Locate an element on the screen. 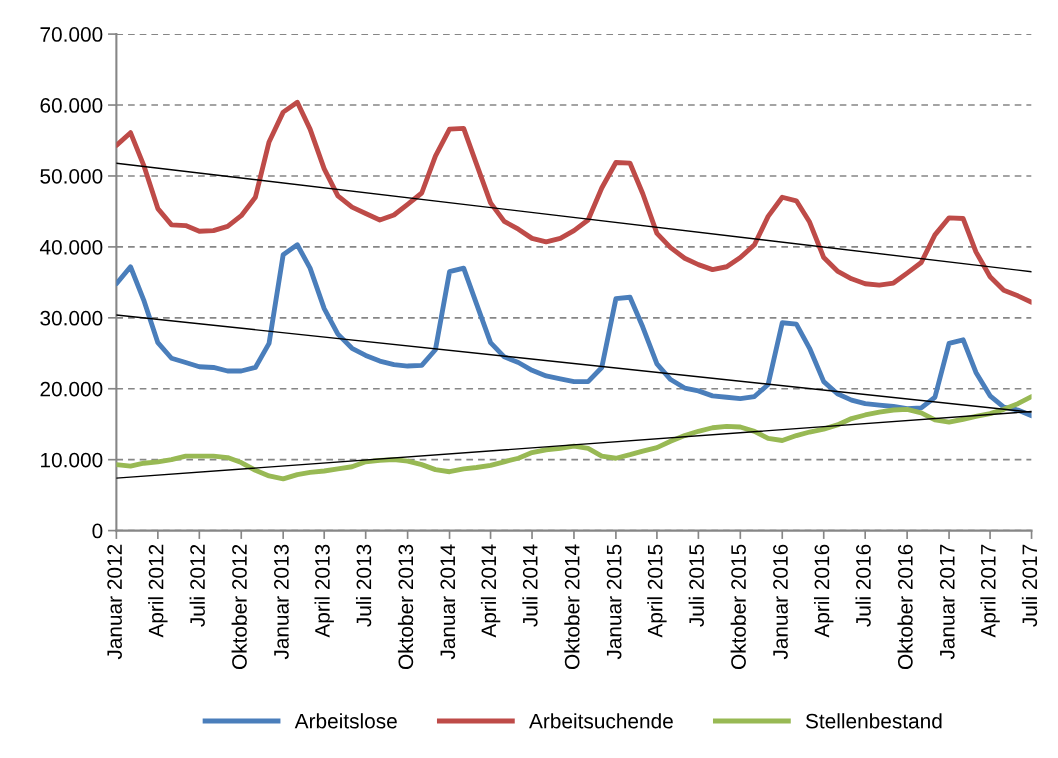  legend-label: Arbeitsuchende is located at coordinates (601, 721).